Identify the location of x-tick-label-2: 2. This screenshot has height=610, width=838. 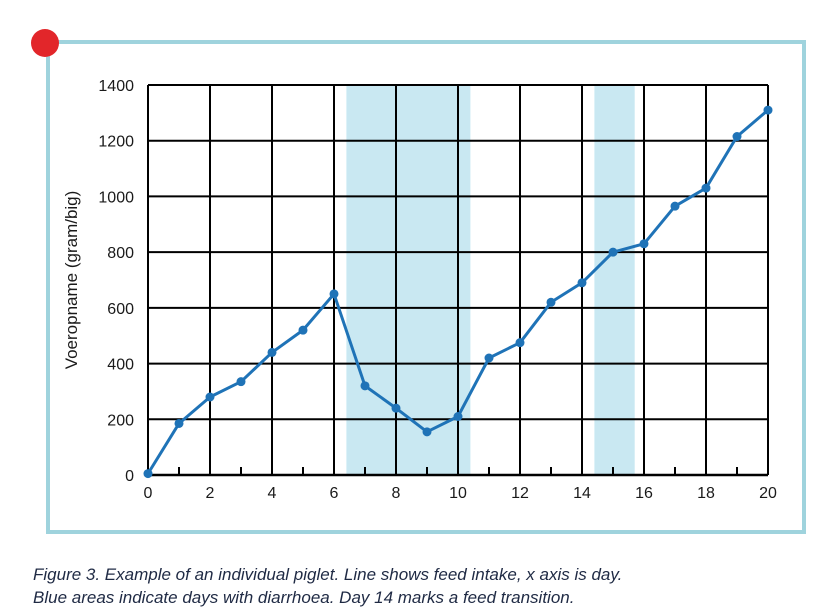
(210, 493).